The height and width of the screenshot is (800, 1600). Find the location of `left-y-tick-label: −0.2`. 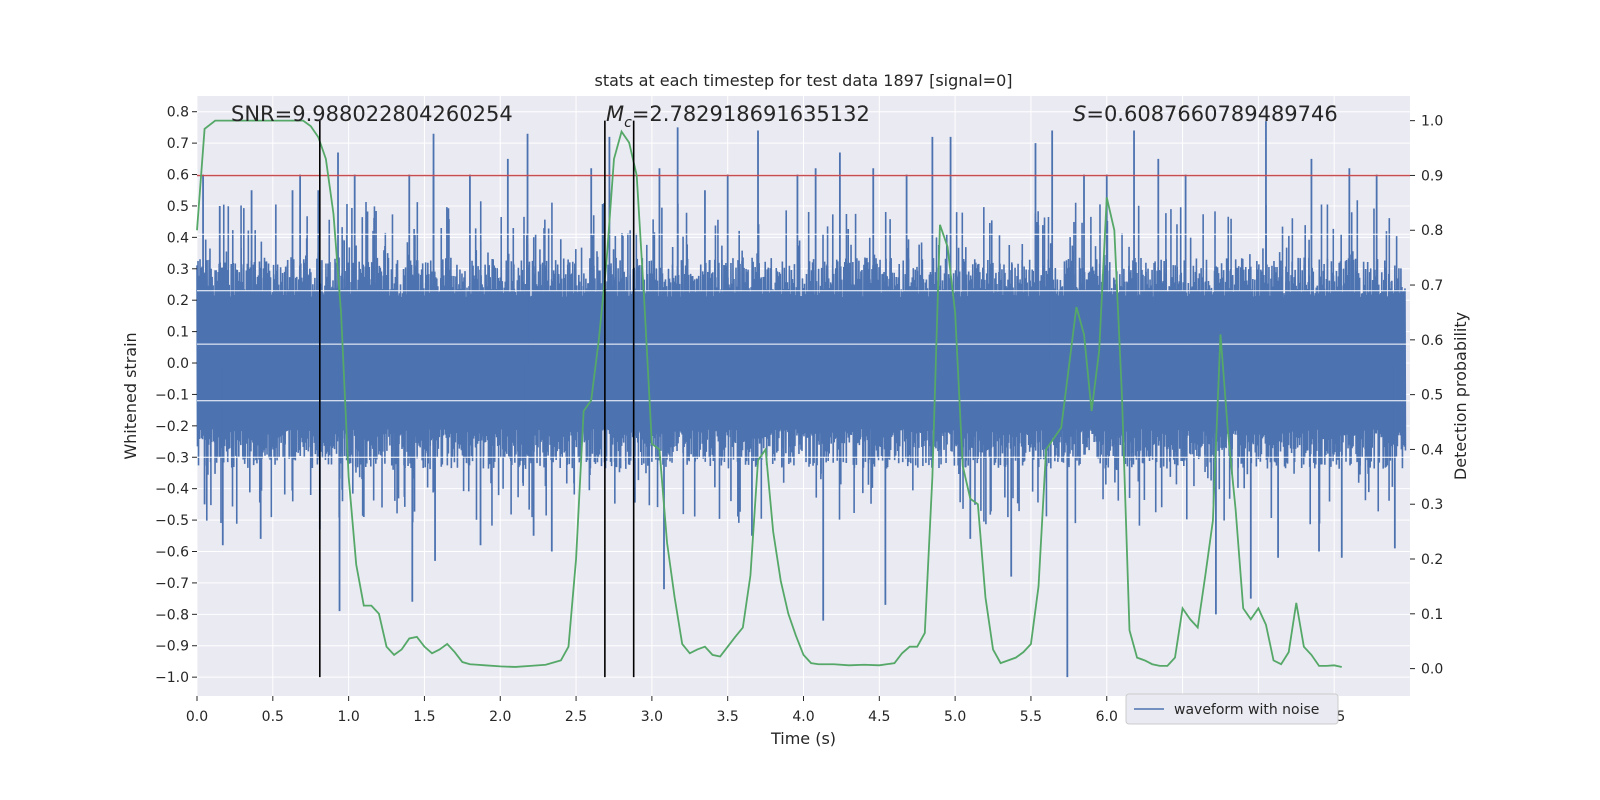

left-y-tick-label: −0.2 is located at coordinates (172, 427).